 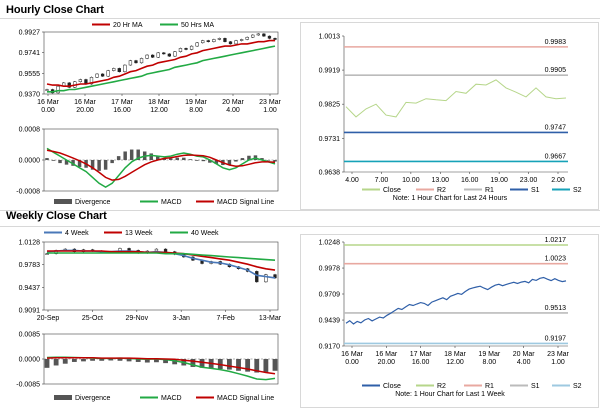 I want to click on y-tick-label: -0.0085, so click(x=28, y=385).